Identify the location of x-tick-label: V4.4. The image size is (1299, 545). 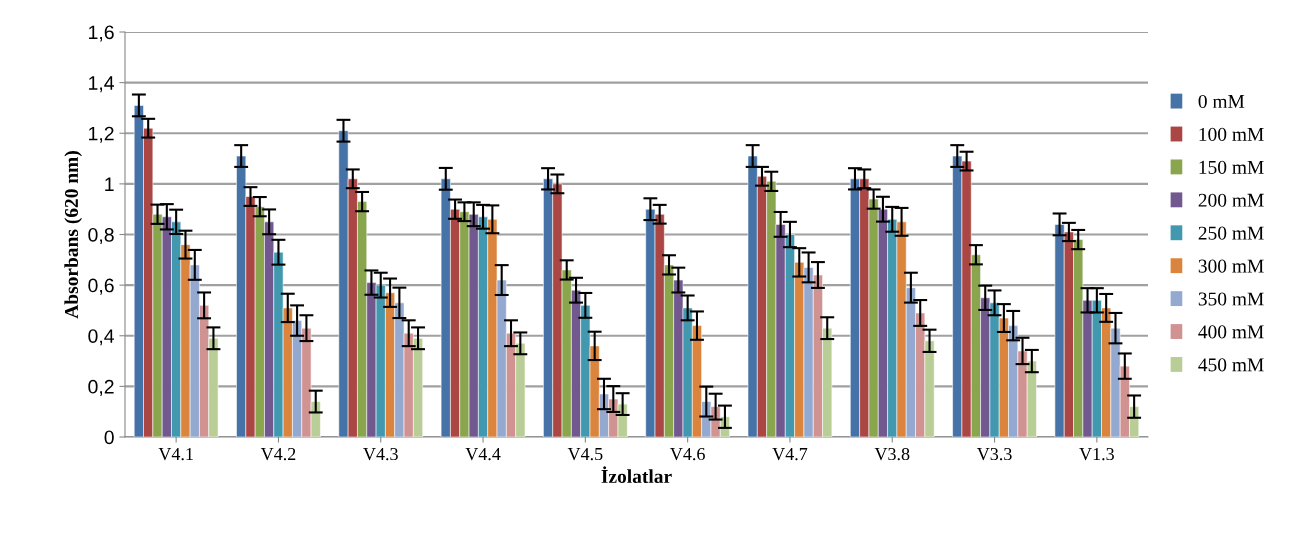
(483, 454).